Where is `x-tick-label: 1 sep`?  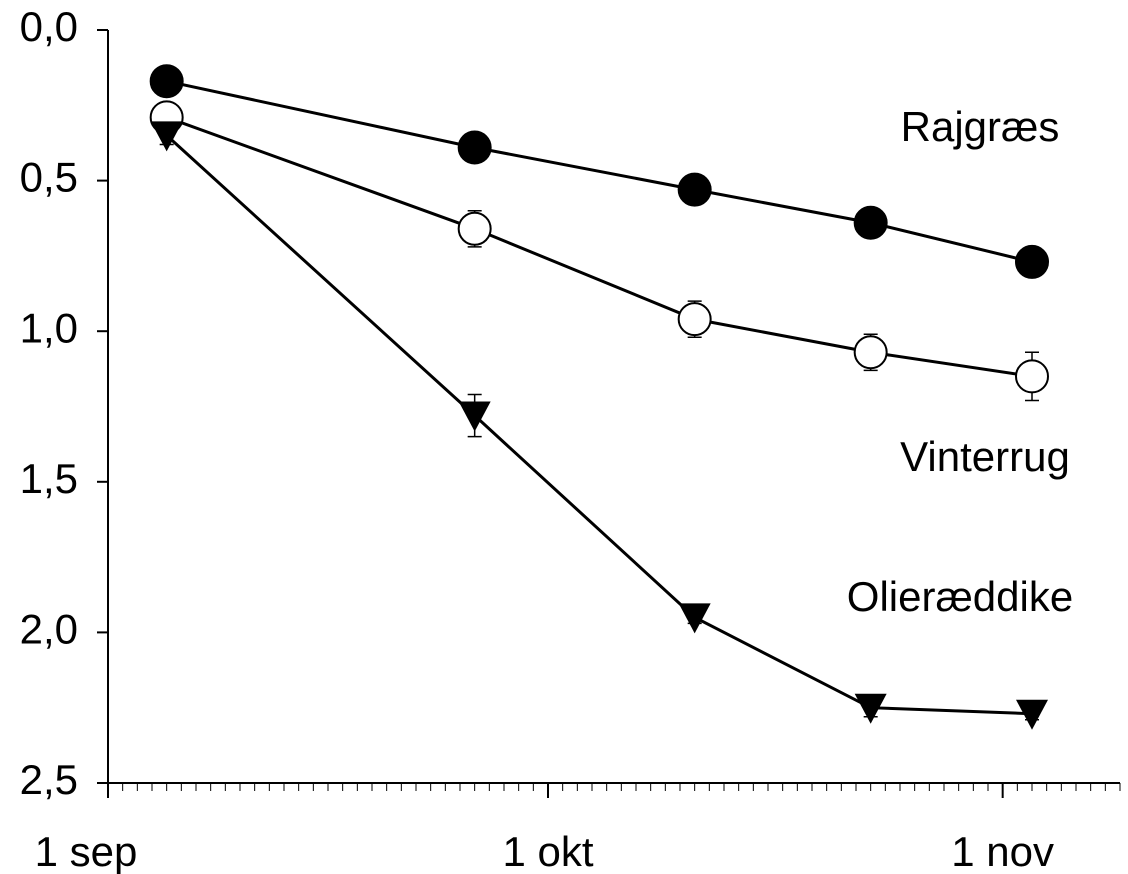 x-tick-label: 1 sep is located at coordinates (86, 851).